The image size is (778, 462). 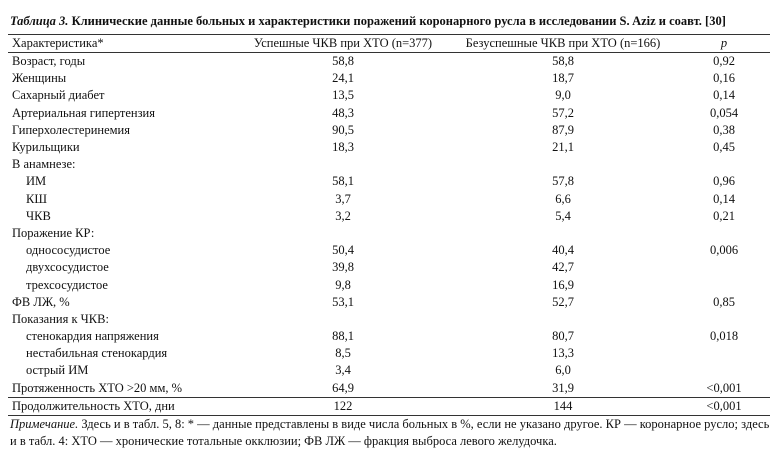 What do you see at coordinates (563, 267) in the screenshot?
I see `cell-value: 42,7` at bounding box center [563, 267].